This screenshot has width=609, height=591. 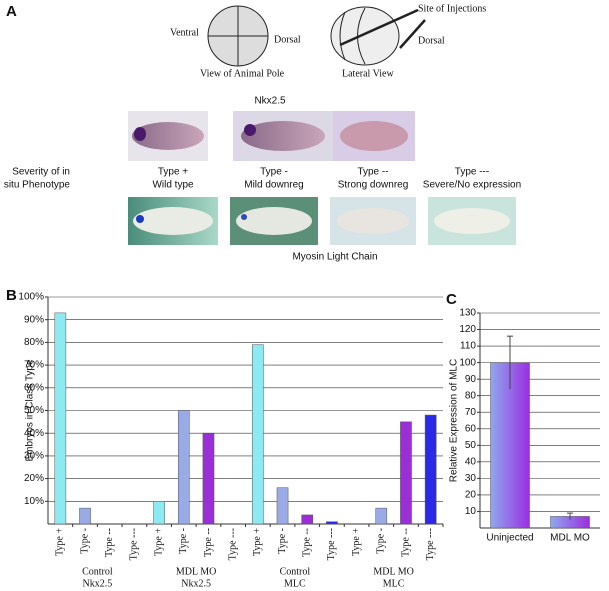 What do you see at coordinates (372, 172) in the screenshot?
I see `type-label: Type --` at bounding box center [372, 172].